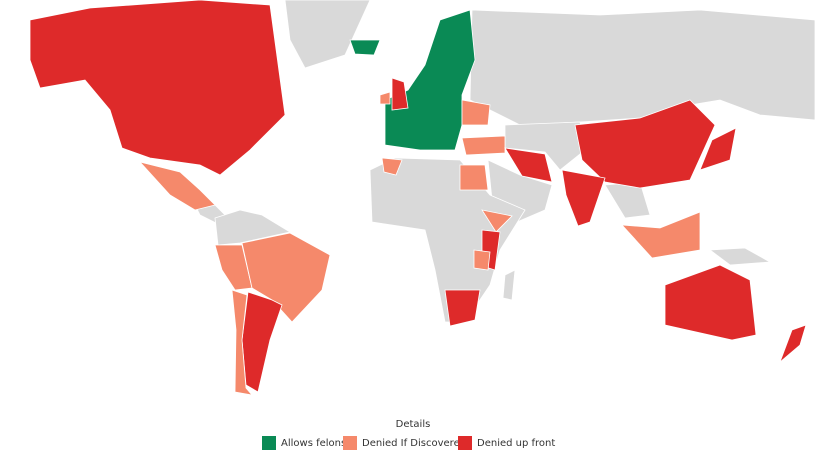  I want to click on madagascar, so click(509, 285).